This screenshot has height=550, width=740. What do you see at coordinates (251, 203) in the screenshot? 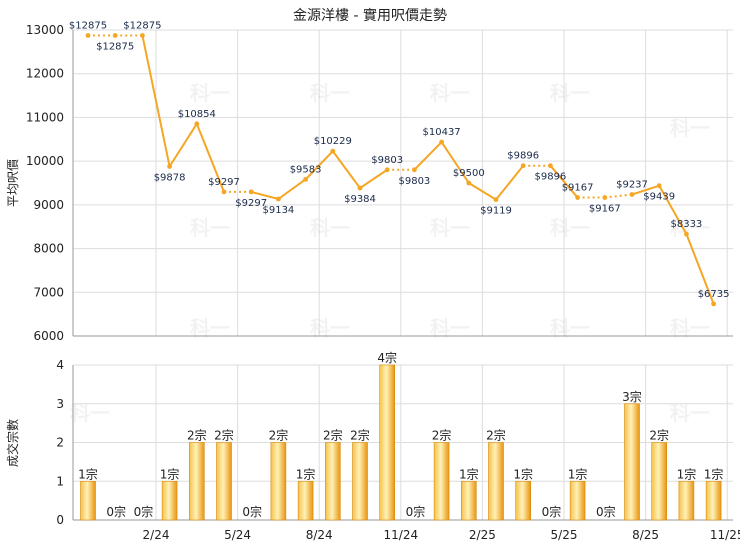
I see `price-data-label: $9297` at bounding box center [251, 203].